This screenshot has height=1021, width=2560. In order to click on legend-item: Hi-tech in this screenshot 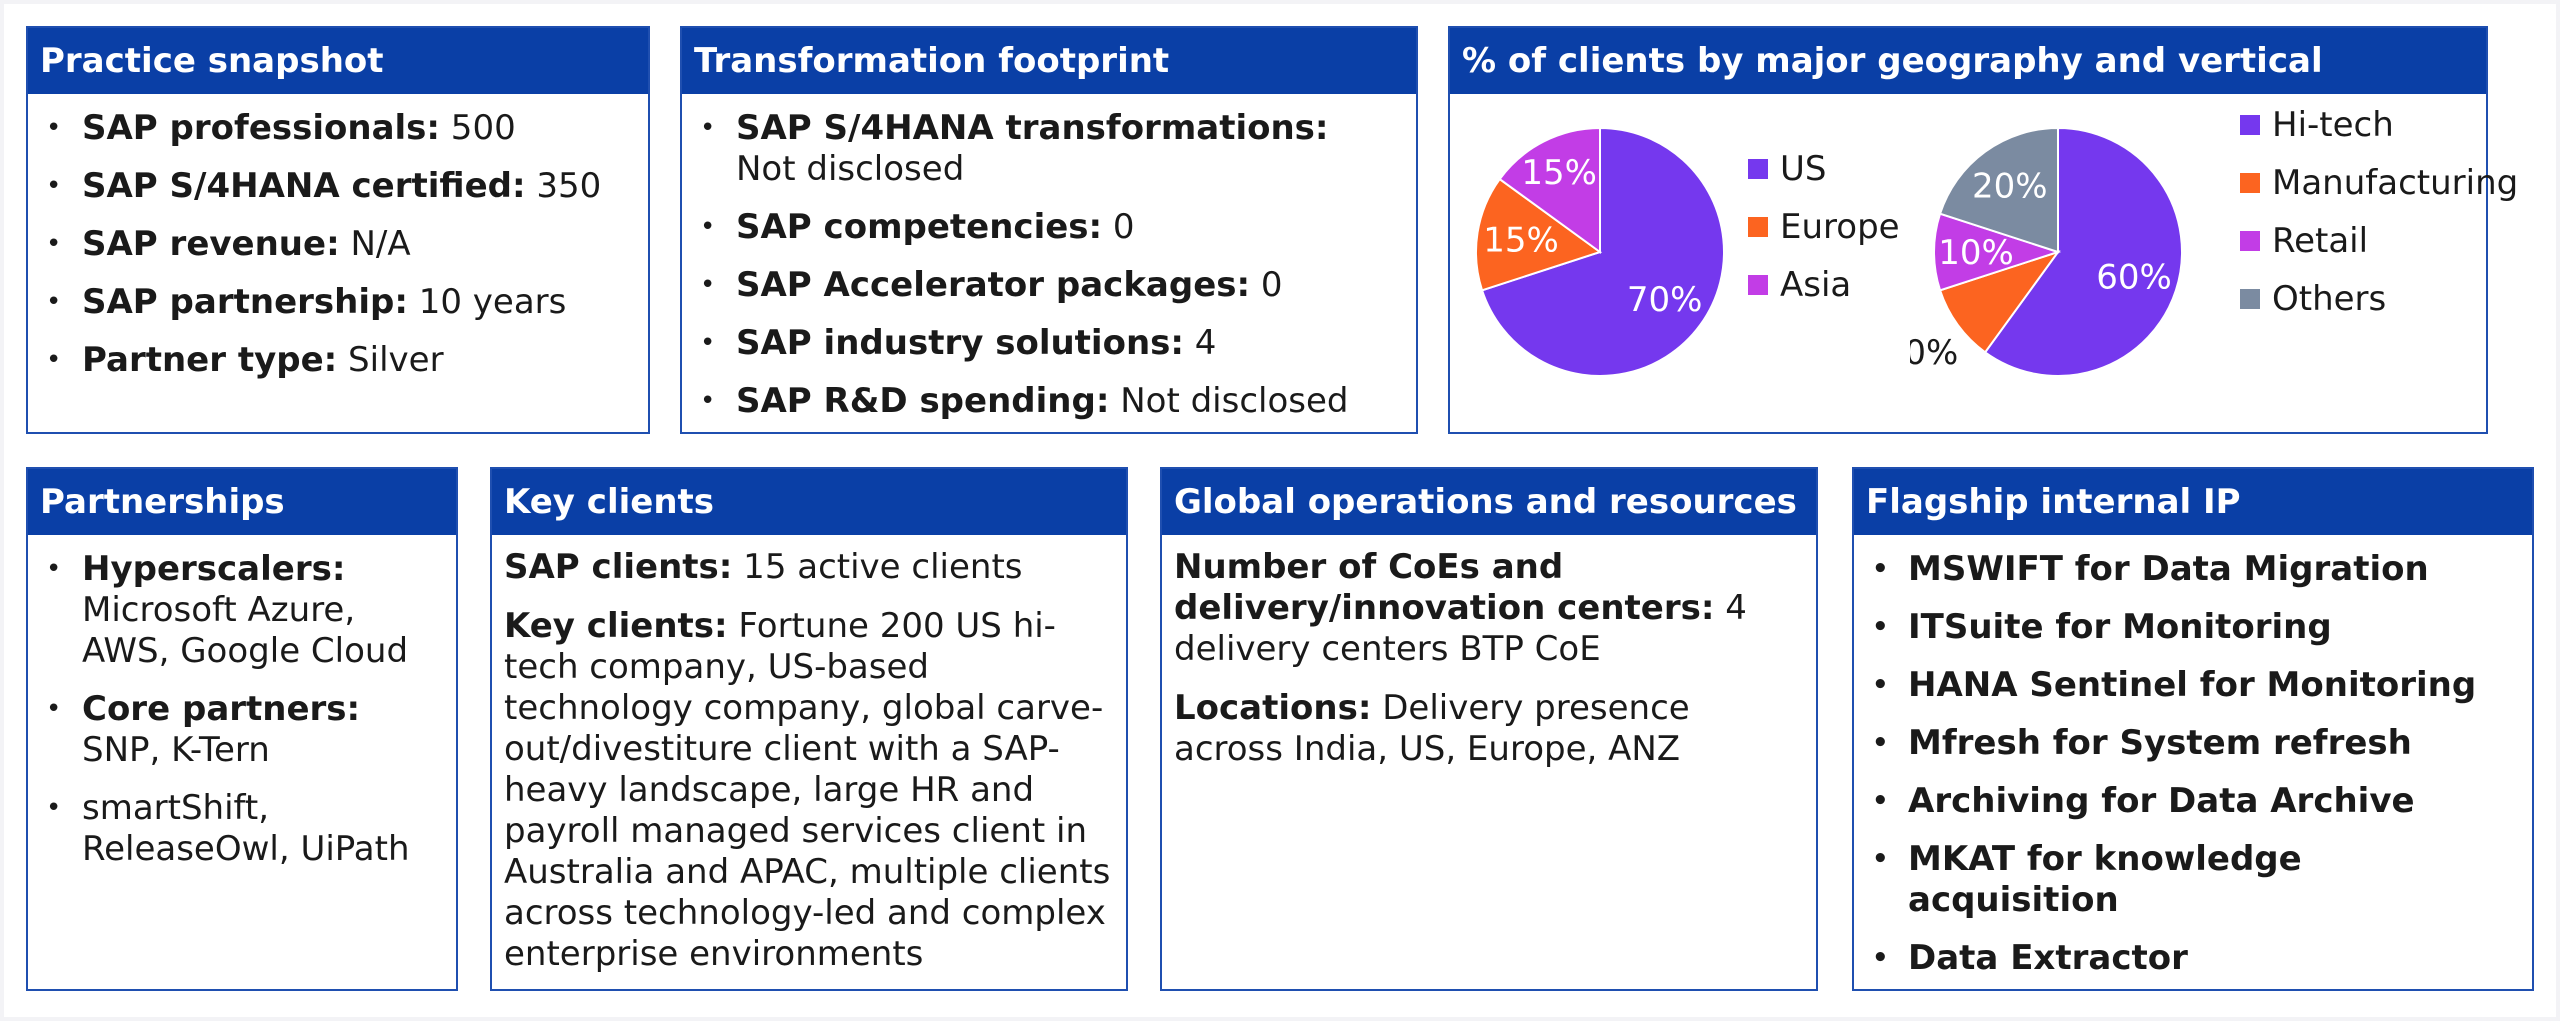, I will do `click(2379, 125)`.